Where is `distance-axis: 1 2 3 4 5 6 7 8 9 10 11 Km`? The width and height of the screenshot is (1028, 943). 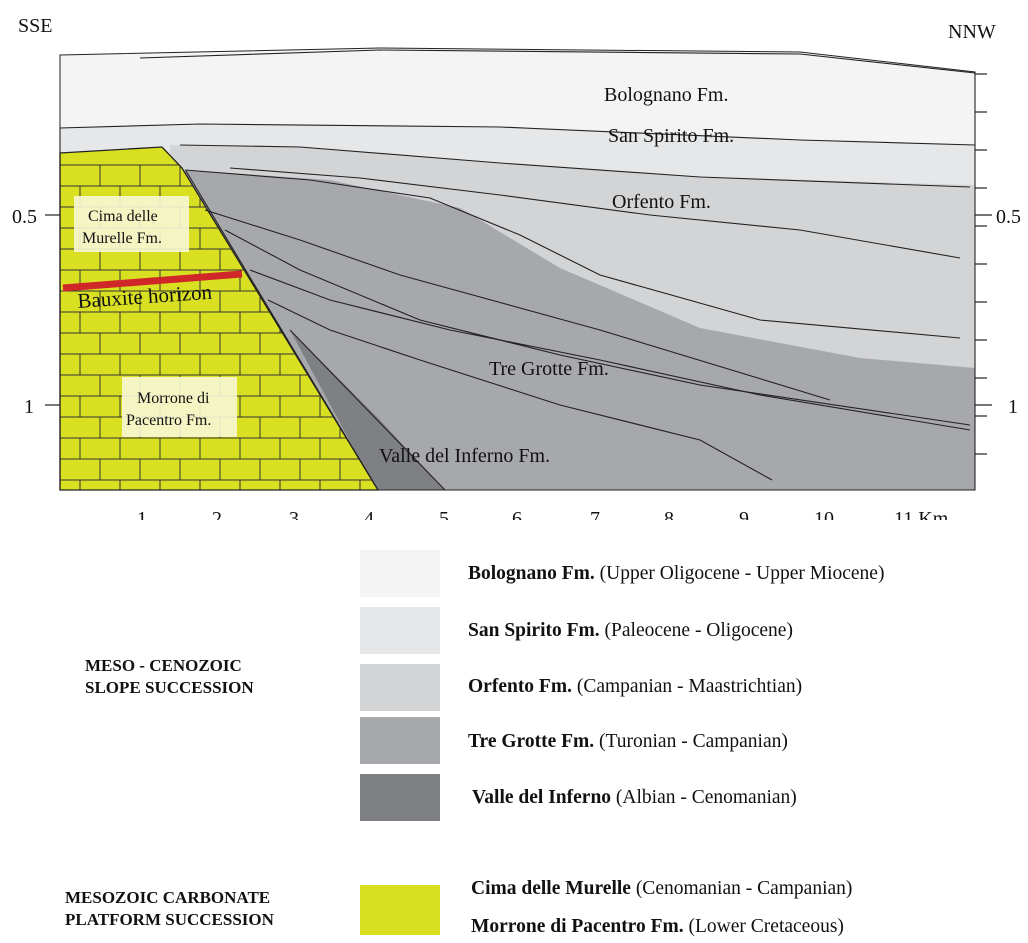 distance-axis: 1 2 3 4 5 6 7 8 9 10 11 Km is located at coordinates (543, 514).